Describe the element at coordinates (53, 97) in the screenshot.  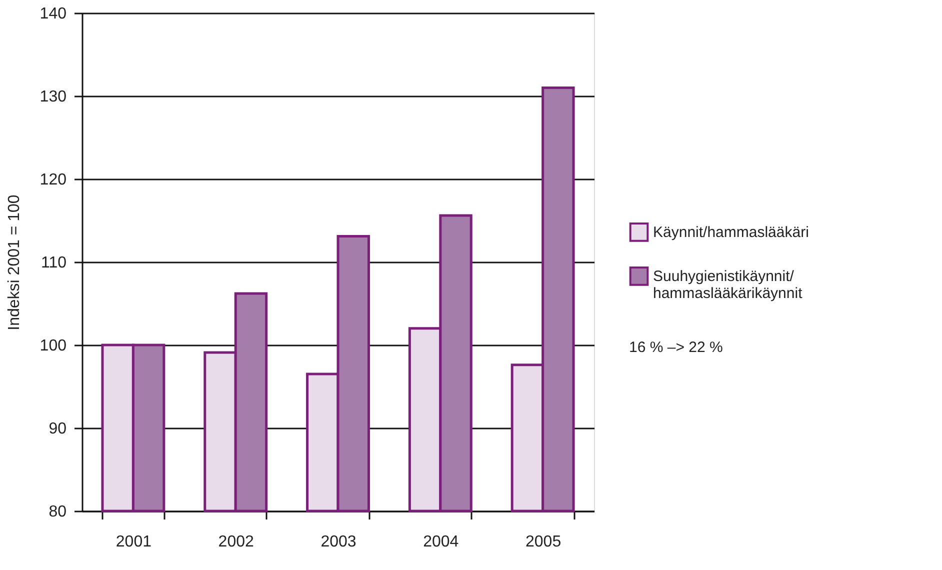
I see `y-tick-label: 130` at that location.